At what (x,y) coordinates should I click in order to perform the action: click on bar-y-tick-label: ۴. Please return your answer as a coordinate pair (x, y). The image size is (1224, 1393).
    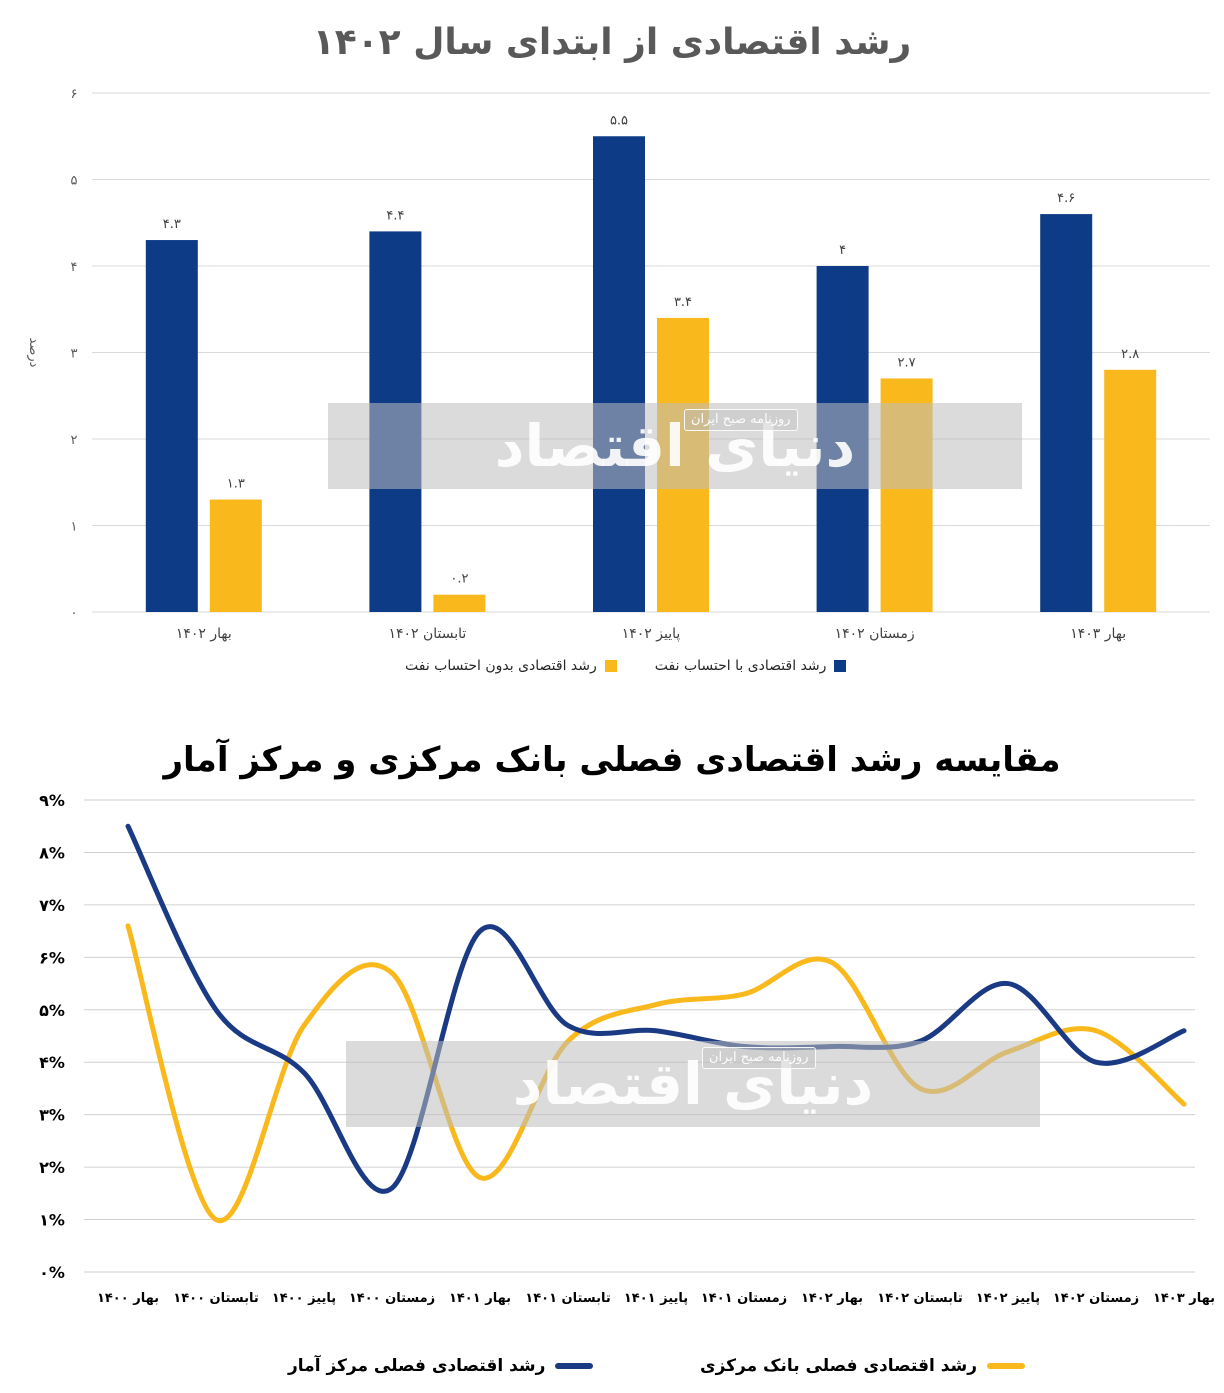
    Looking at the image, I should click on (74, 267).